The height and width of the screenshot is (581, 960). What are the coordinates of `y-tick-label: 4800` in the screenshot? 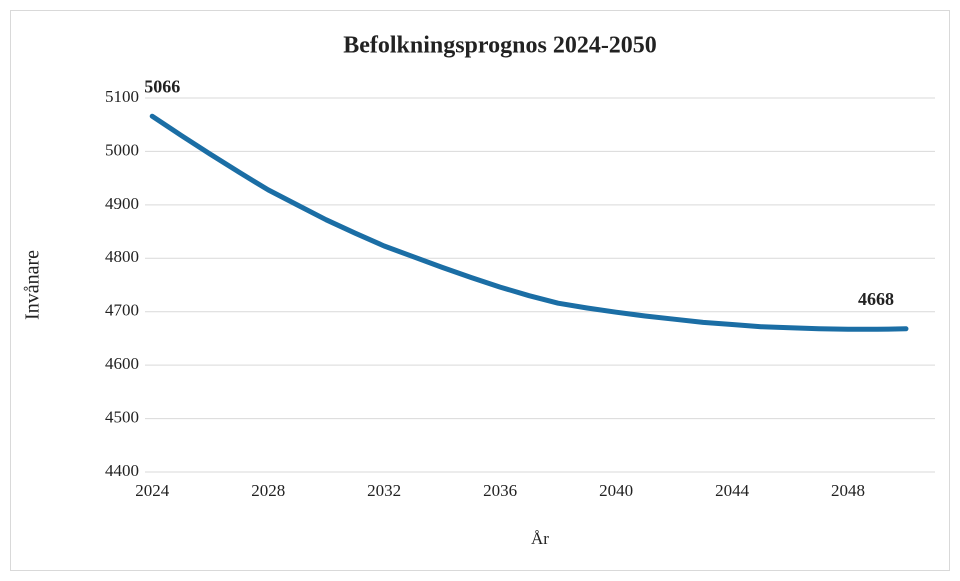 It's located at (122, 256).